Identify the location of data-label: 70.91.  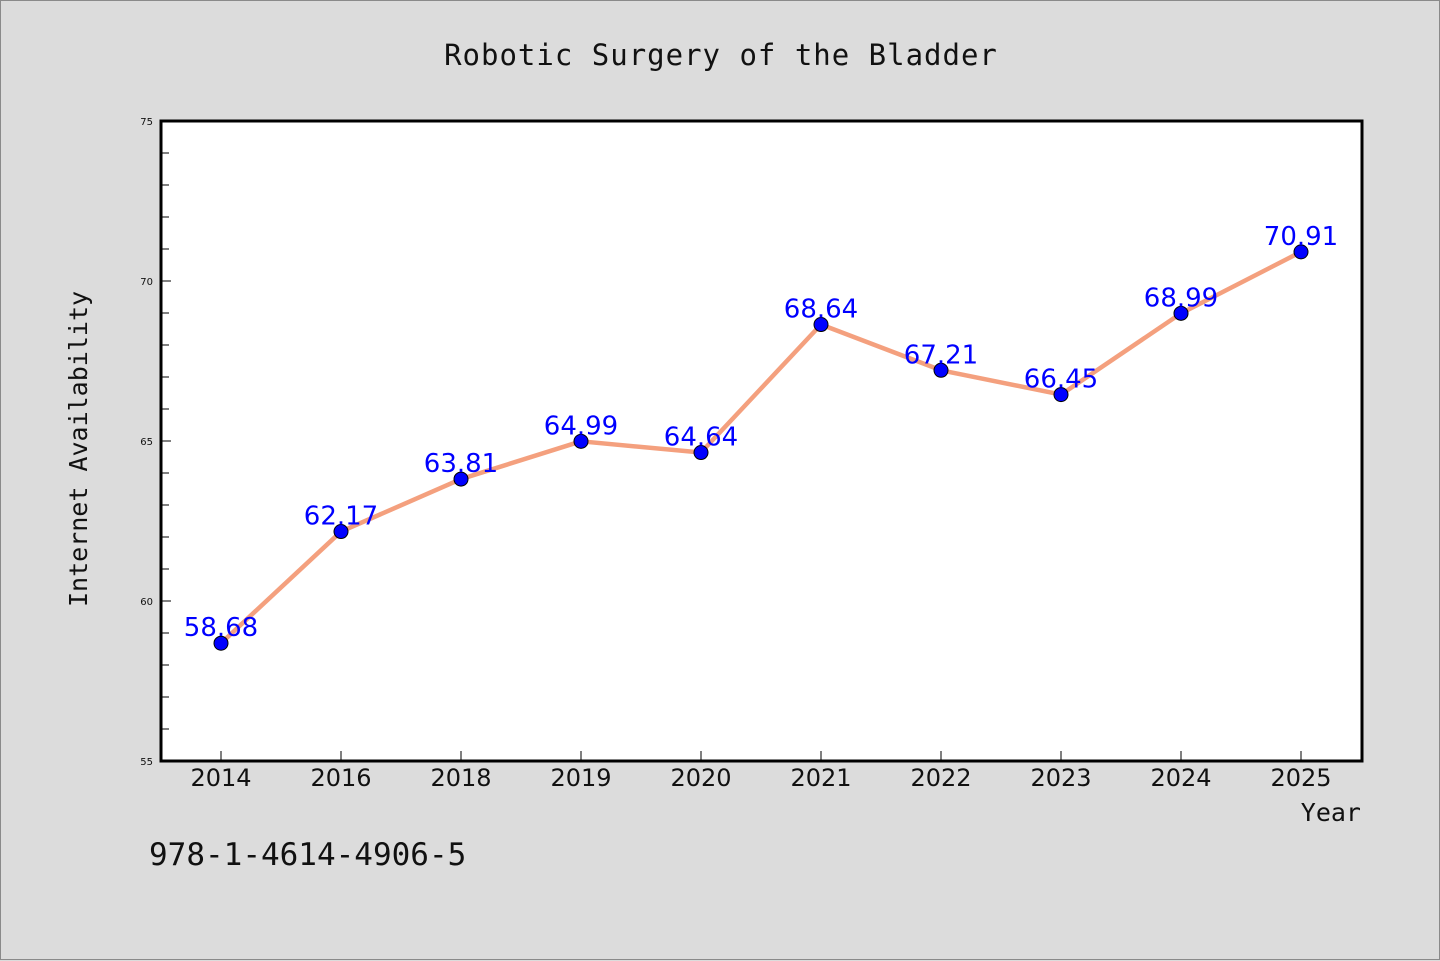
(1301, 237).